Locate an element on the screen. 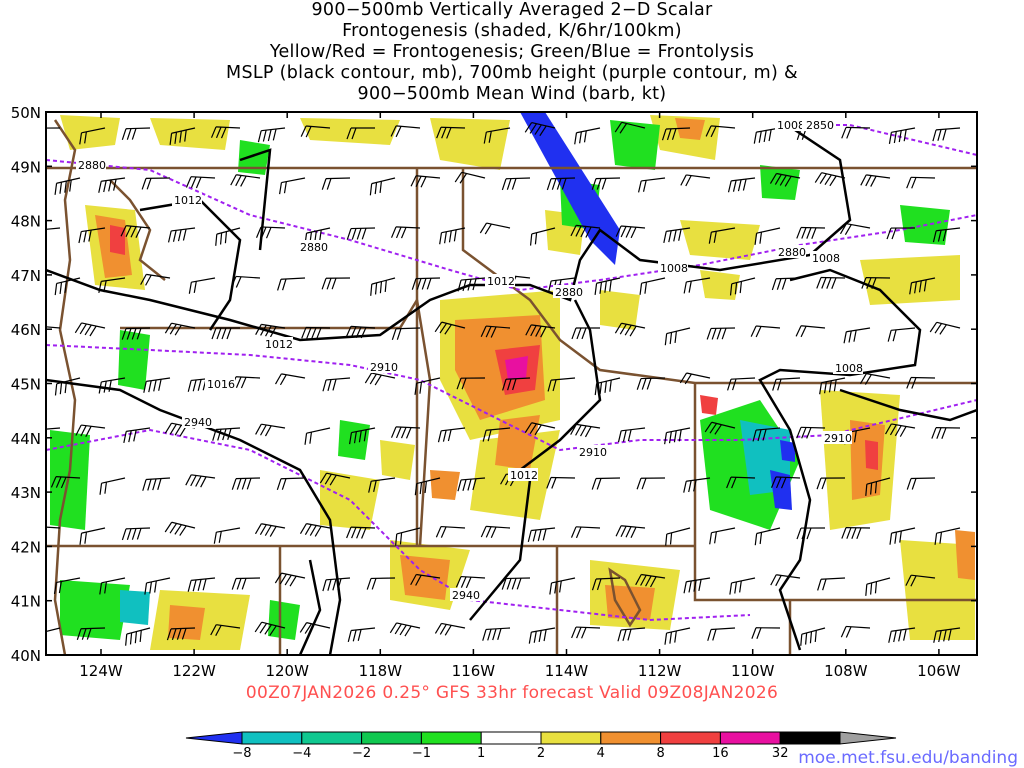 The width and height of the screenshot is (1024, 768). lon-label: 106W is located at coordinates (939, 671).